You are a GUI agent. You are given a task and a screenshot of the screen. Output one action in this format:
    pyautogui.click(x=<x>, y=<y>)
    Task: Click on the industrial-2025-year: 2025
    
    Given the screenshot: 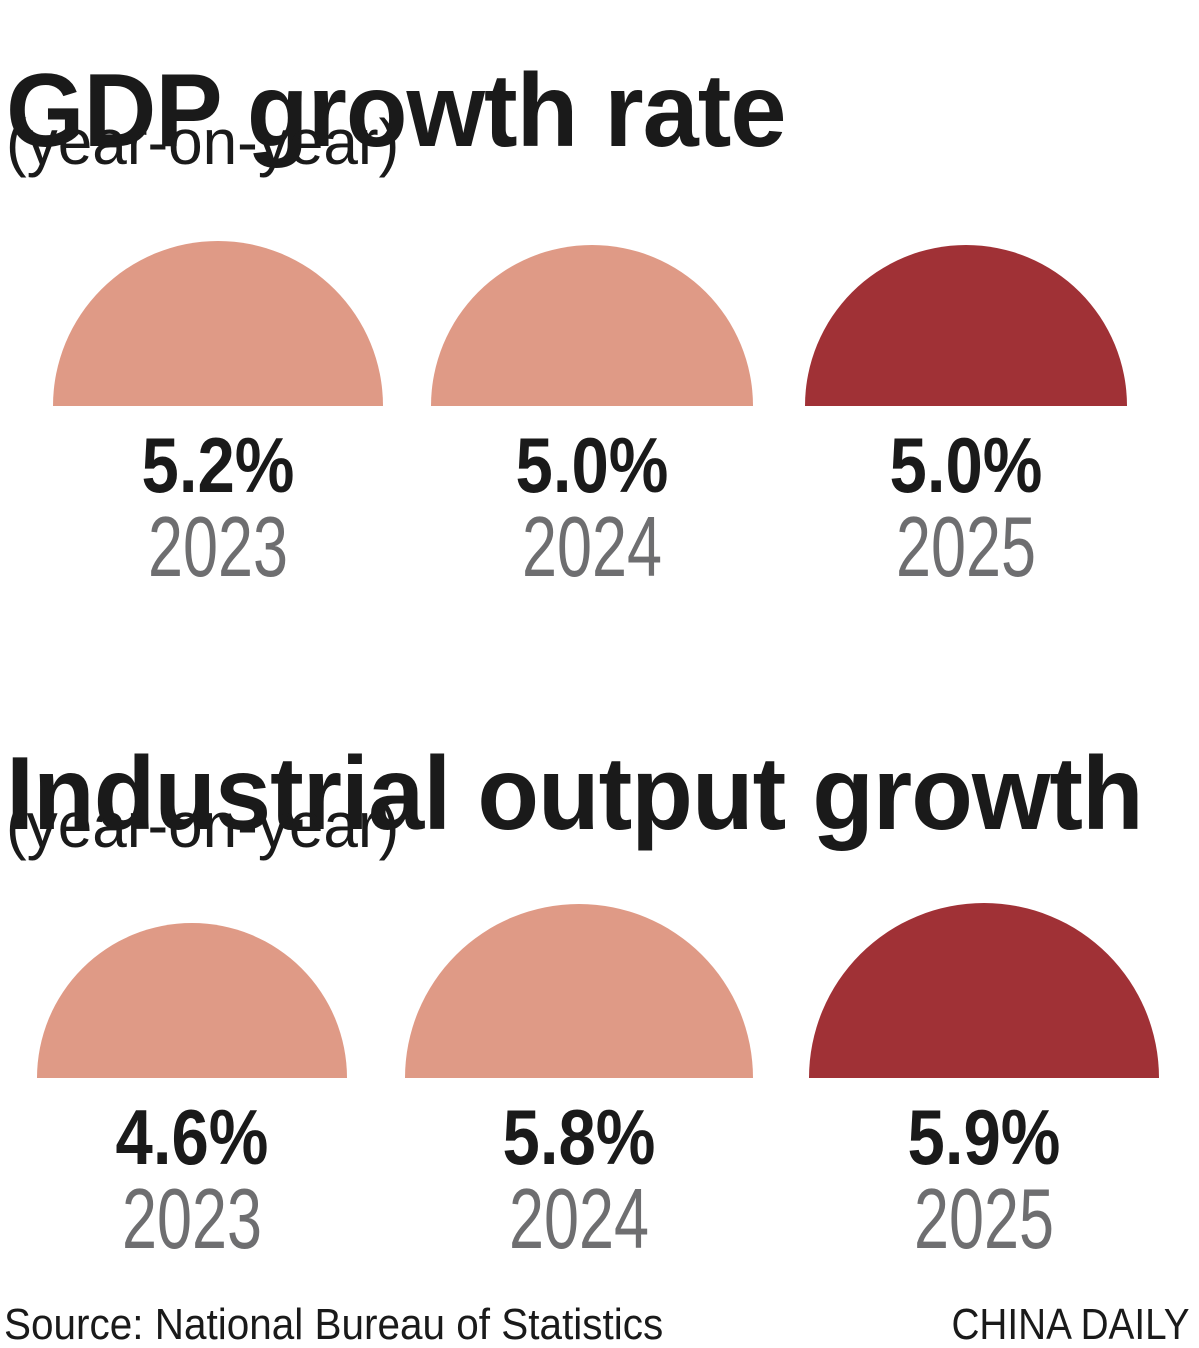 What is the action you would take?
    pyautogui.click(x=984, y=1219)
    